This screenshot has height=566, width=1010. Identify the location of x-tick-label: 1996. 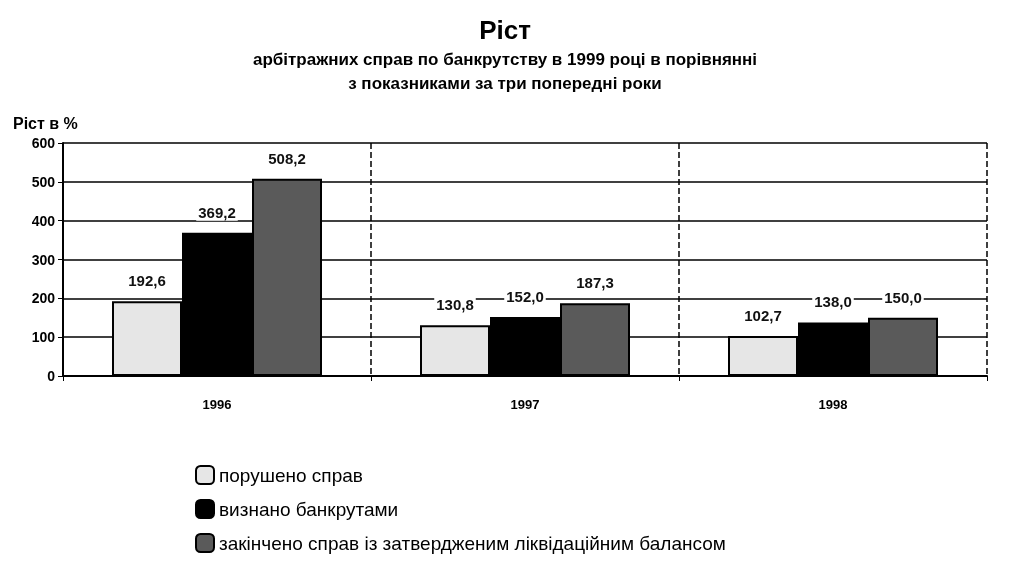
(217, 404).